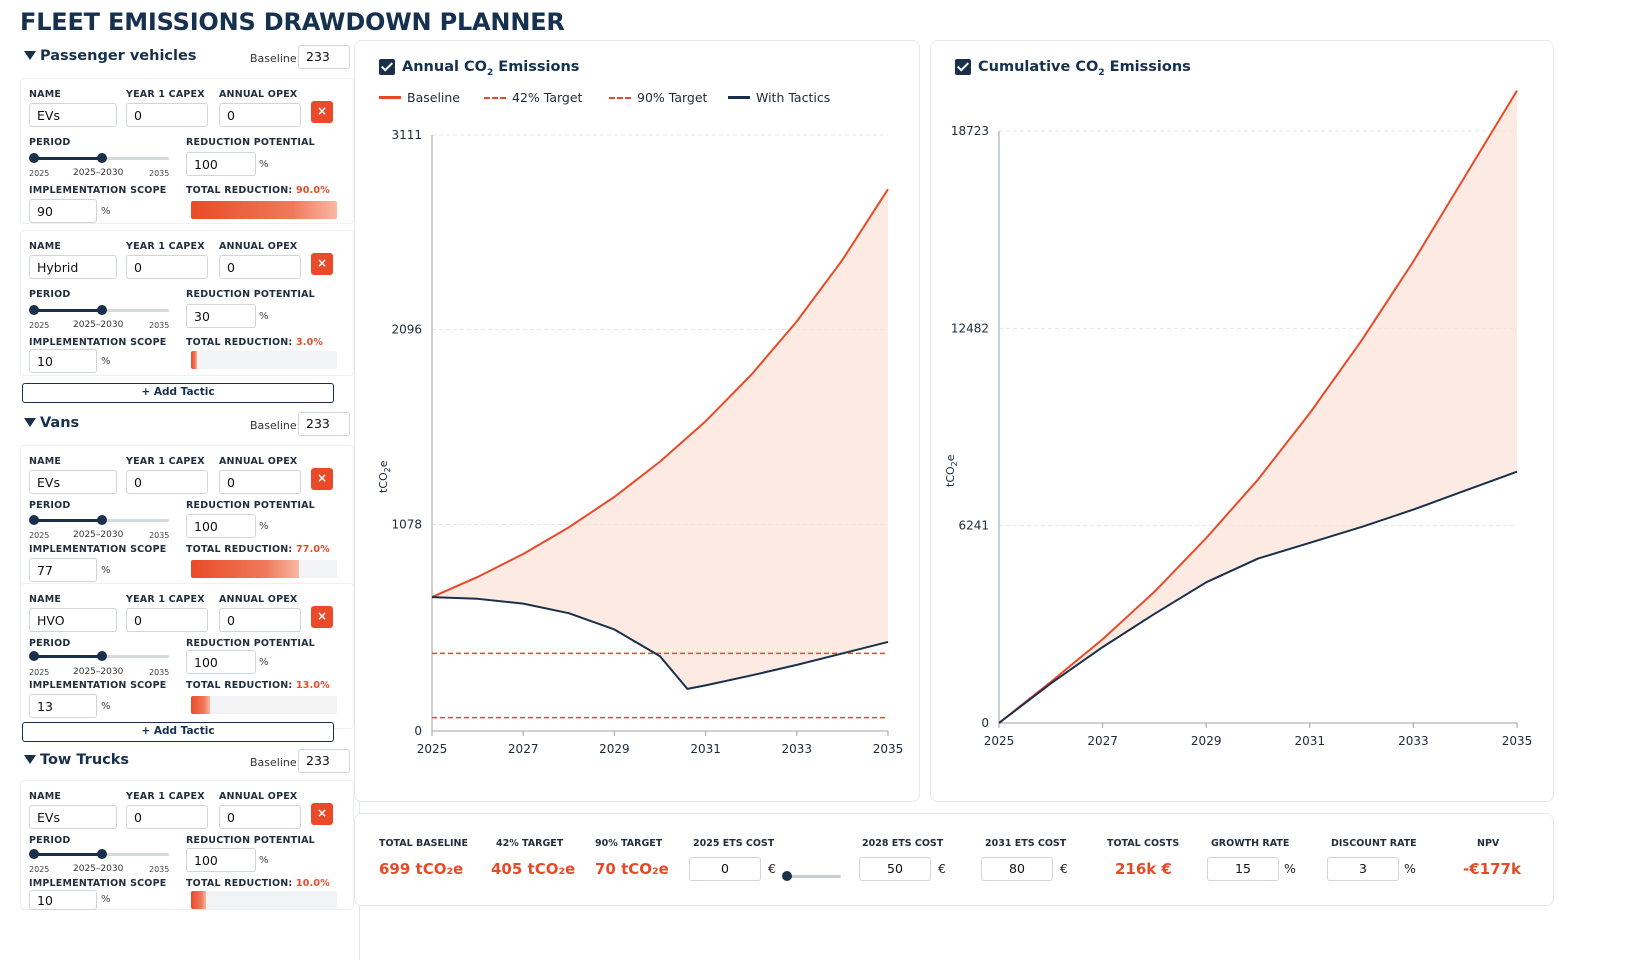 The height and width of the screenshot is (961, 1636). Describe the element at coordinates (1363, 869) in the screenshot. I see `discount-rate-input: 3` at that location.